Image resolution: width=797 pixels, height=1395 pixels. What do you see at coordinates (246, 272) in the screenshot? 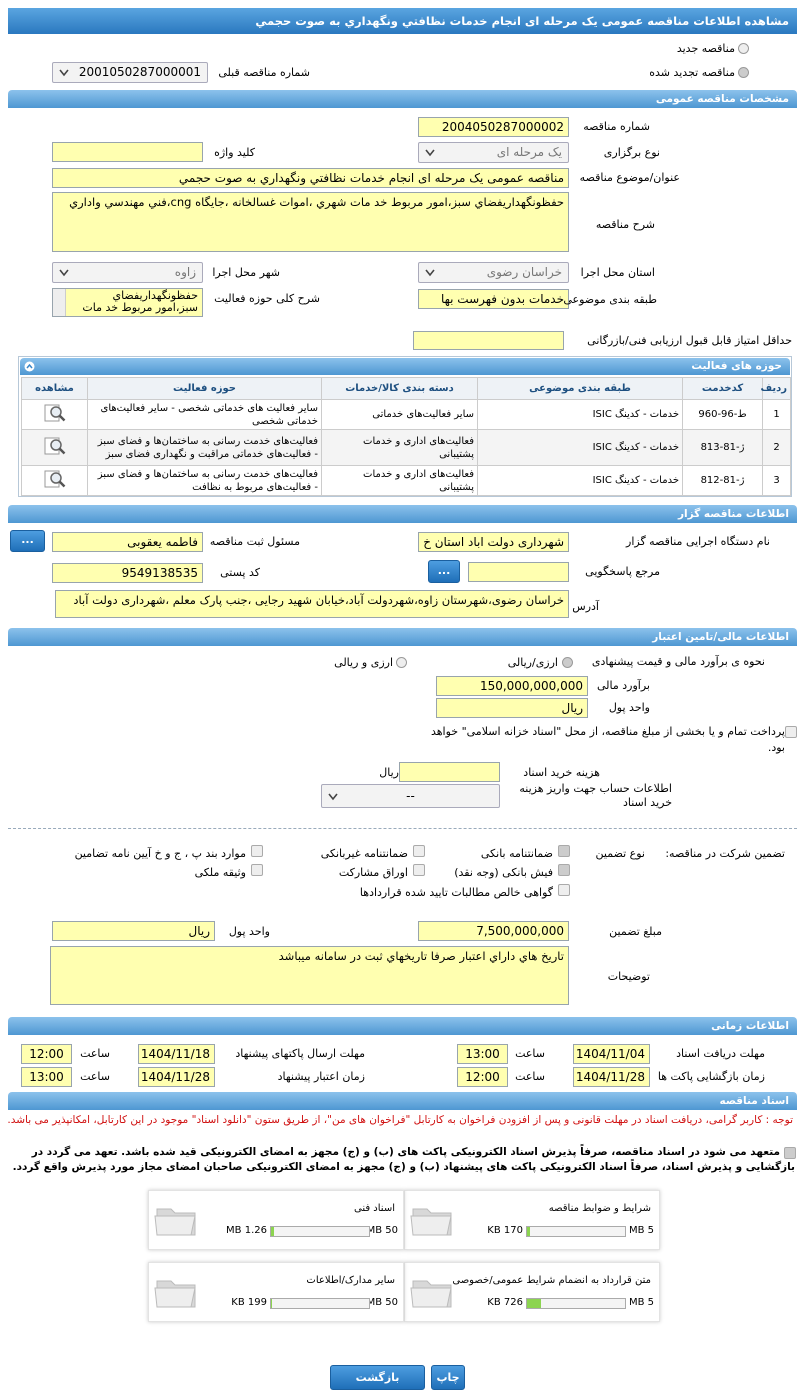
I see `field-label: شهر محل اجرا` at bounding box center [246, 272].